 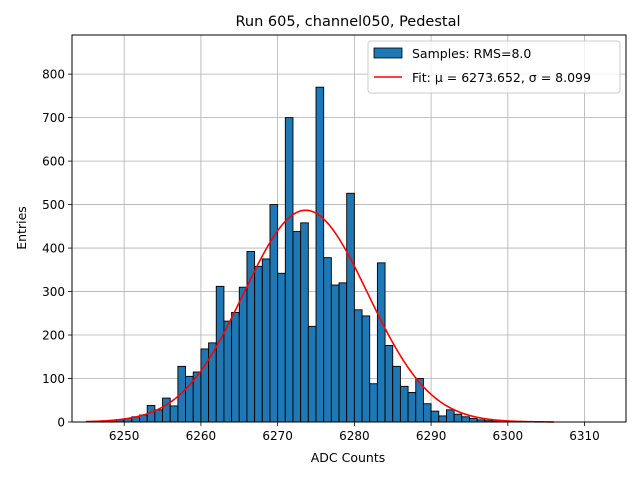 What do you see at coordinates (53, 118) in the screenshot?
I see `y-tick-label: 700` at bounding box center [53, 118].